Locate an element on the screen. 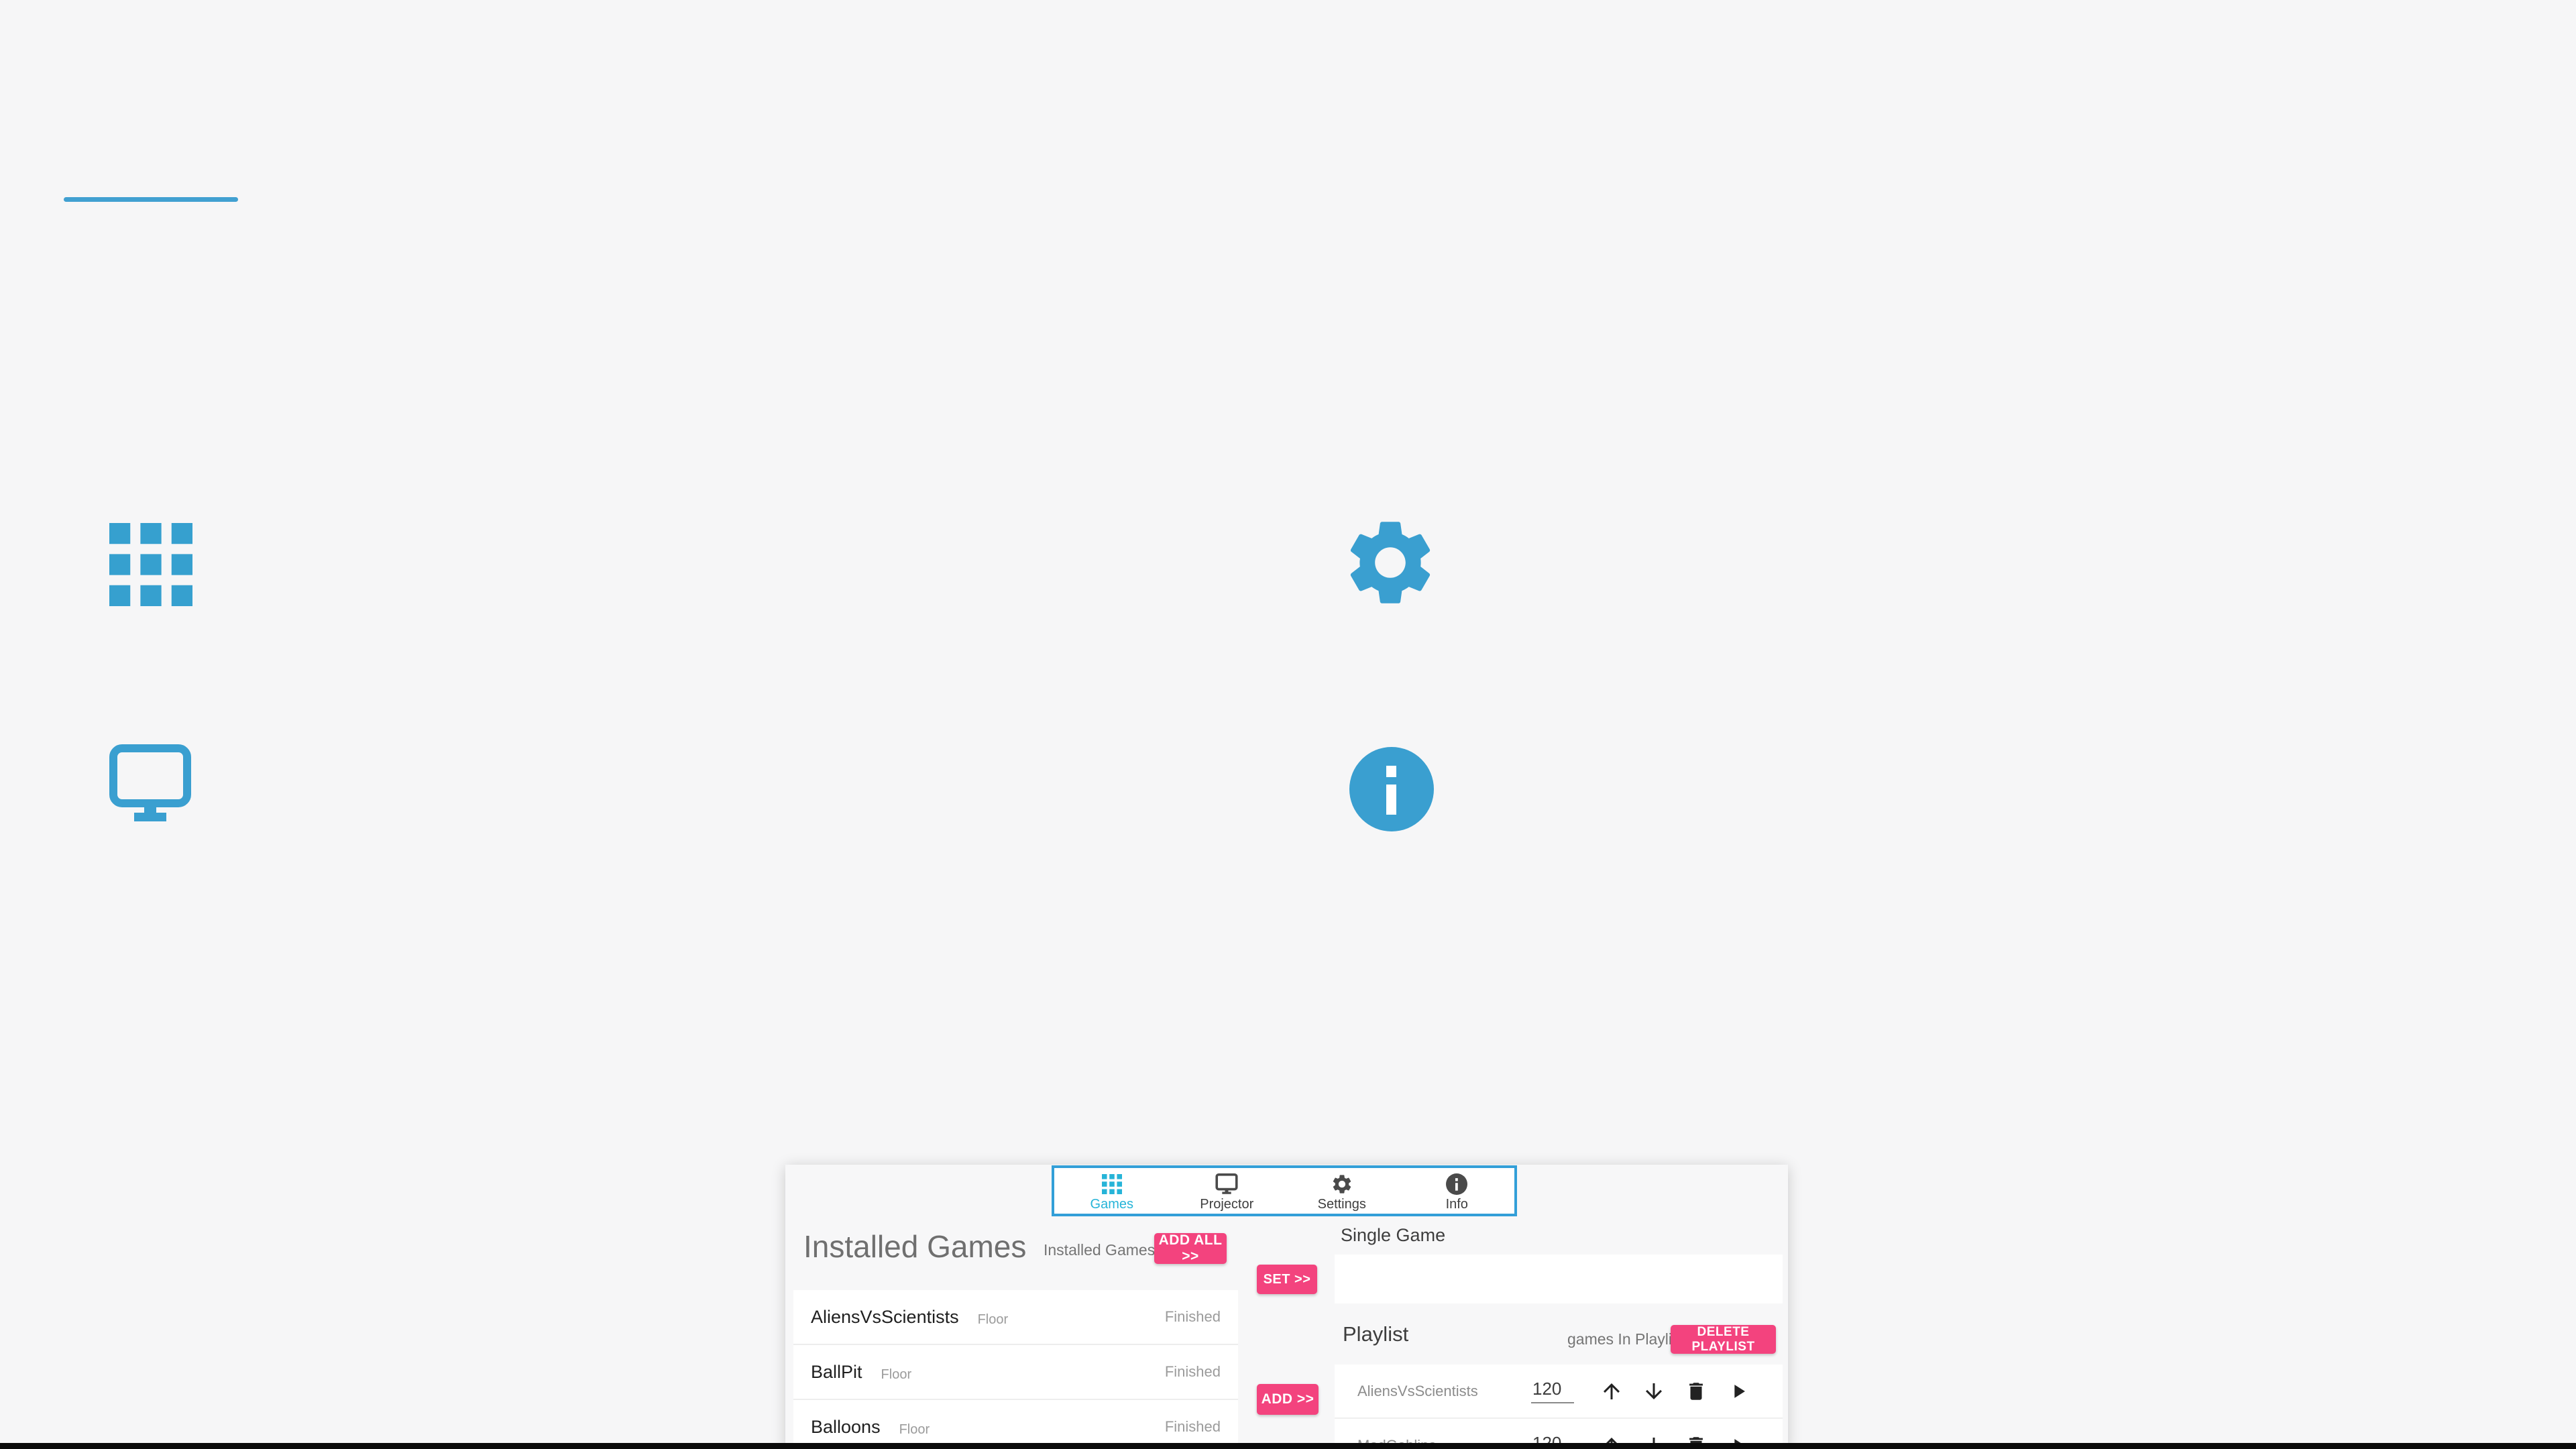 The width and height of the screenshot is (2576, 1449). add-to-playlist-button: ADD >> is located at coordinates (1288, 1400).